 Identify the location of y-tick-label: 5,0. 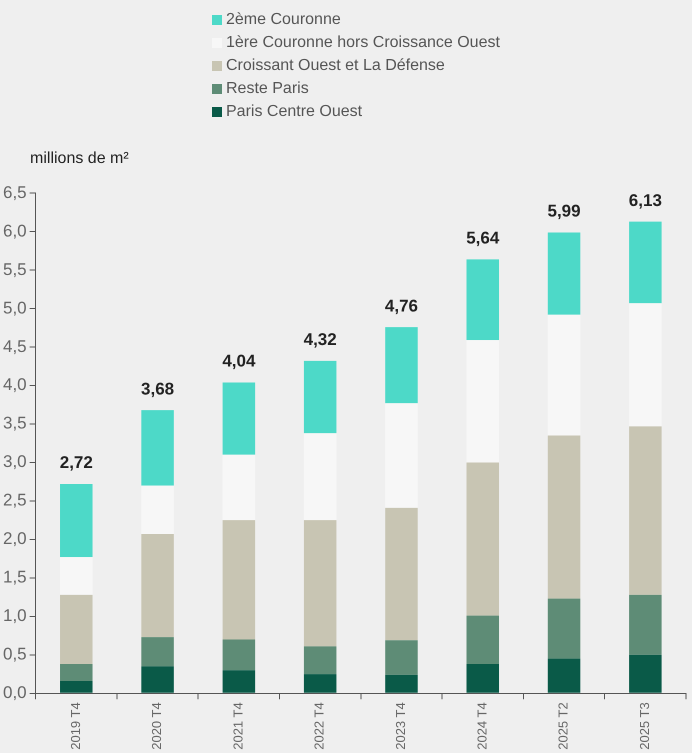
(14, 308).